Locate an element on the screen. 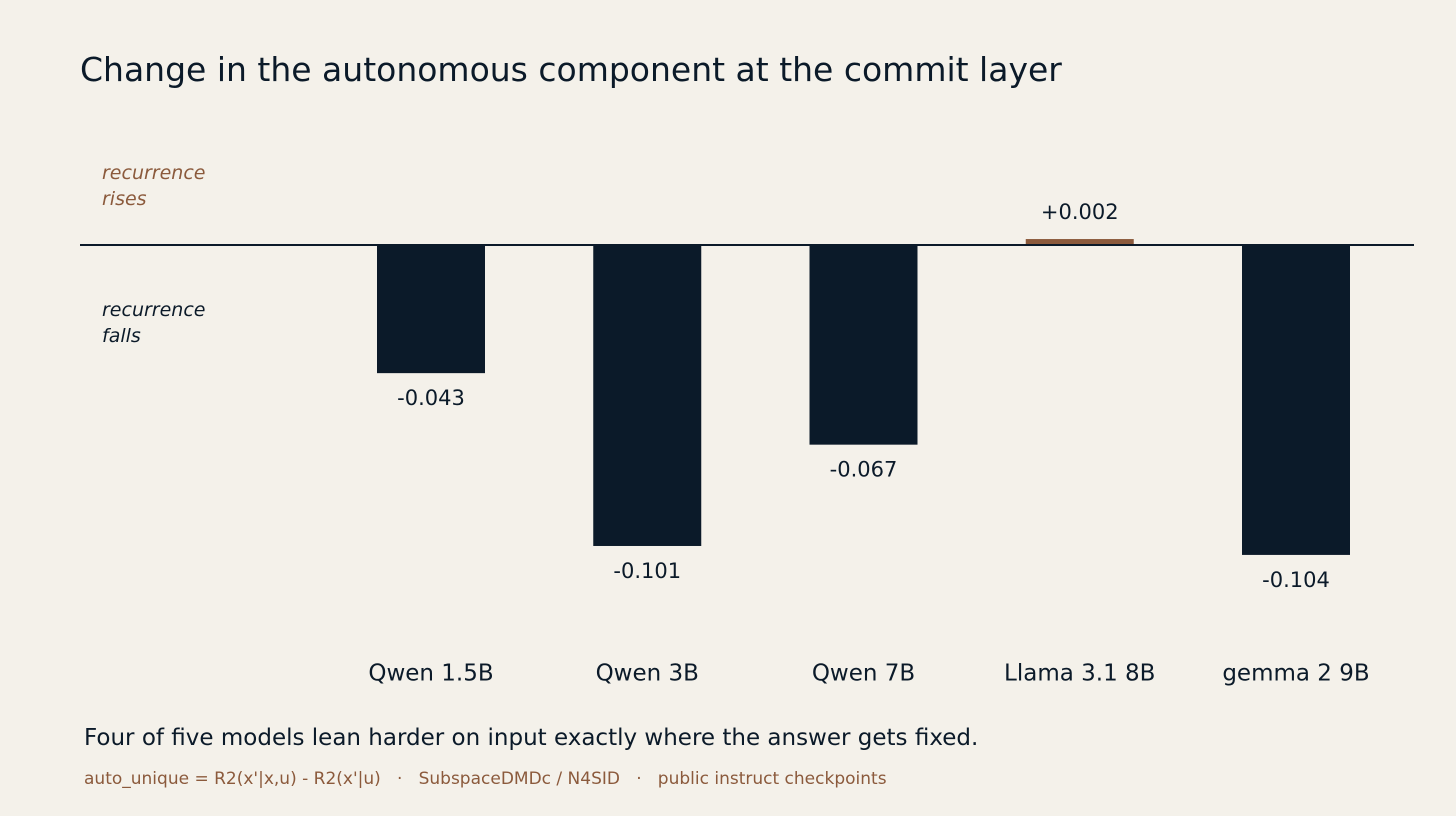  category-label-2: Qwen 7B is located at coordinates (863, 674).